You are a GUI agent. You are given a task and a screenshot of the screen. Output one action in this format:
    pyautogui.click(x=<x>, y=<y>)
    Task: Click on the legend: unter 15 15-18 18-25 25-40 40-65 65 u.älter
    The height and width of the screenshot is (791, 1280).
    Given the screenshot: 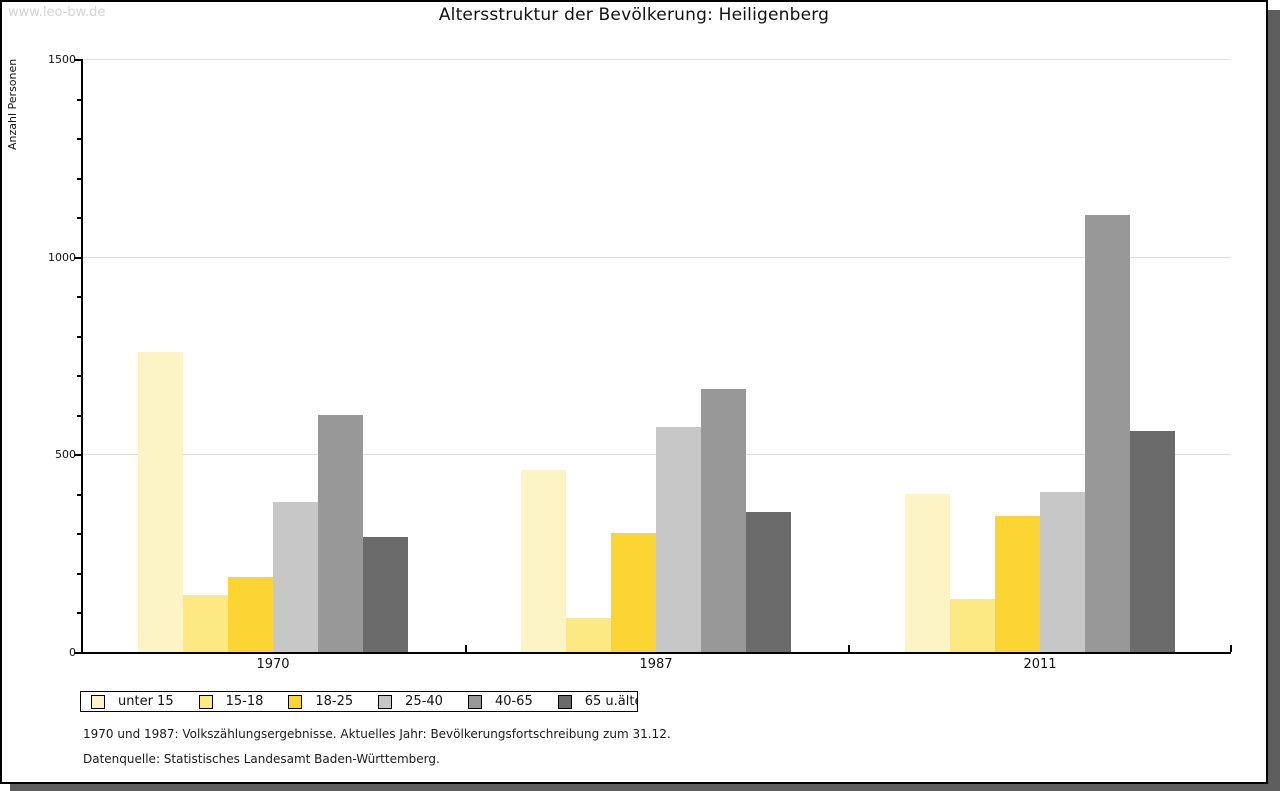 What is the action you would take?
    pyautogui.click(x=359, y=701)
    